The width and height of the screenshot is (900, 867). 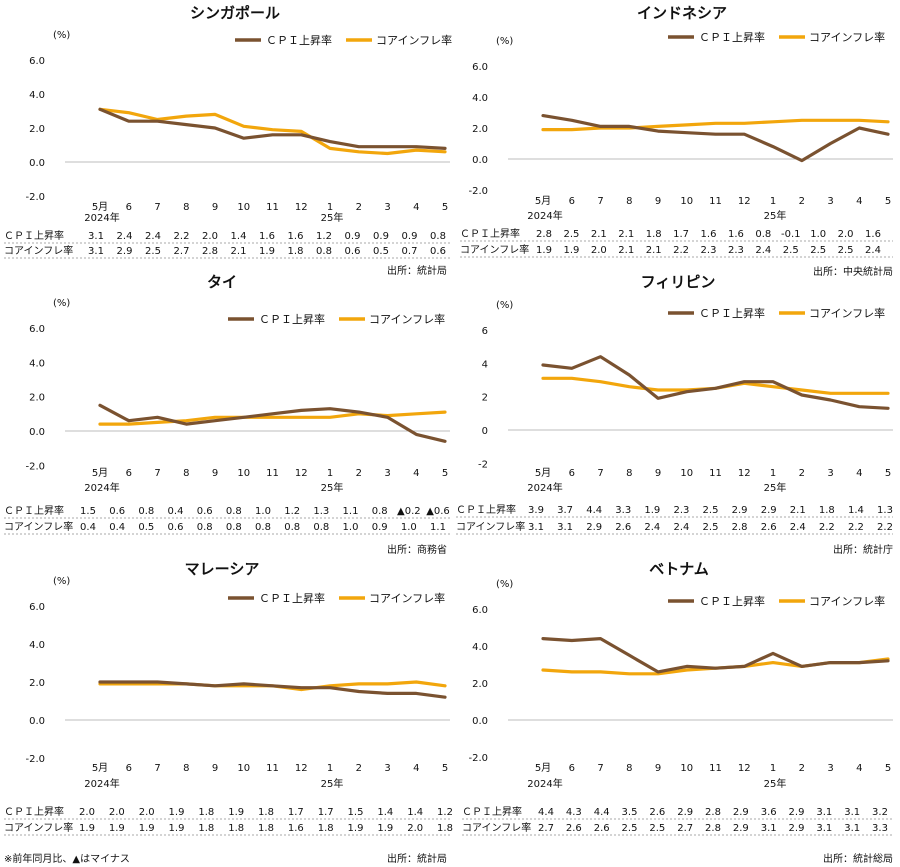 I want to click on table-value-core: 1.6, so click(x=296, y=828).